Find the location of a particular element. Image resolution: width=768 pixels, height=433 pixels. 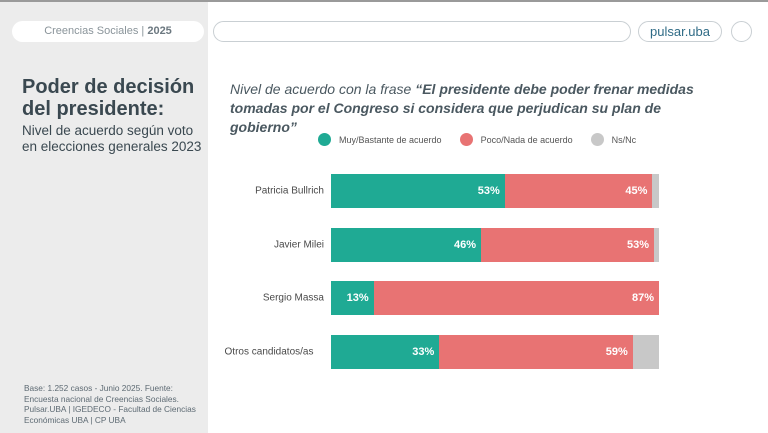

bar-segment: 59% is located at coordinates (536, 352).